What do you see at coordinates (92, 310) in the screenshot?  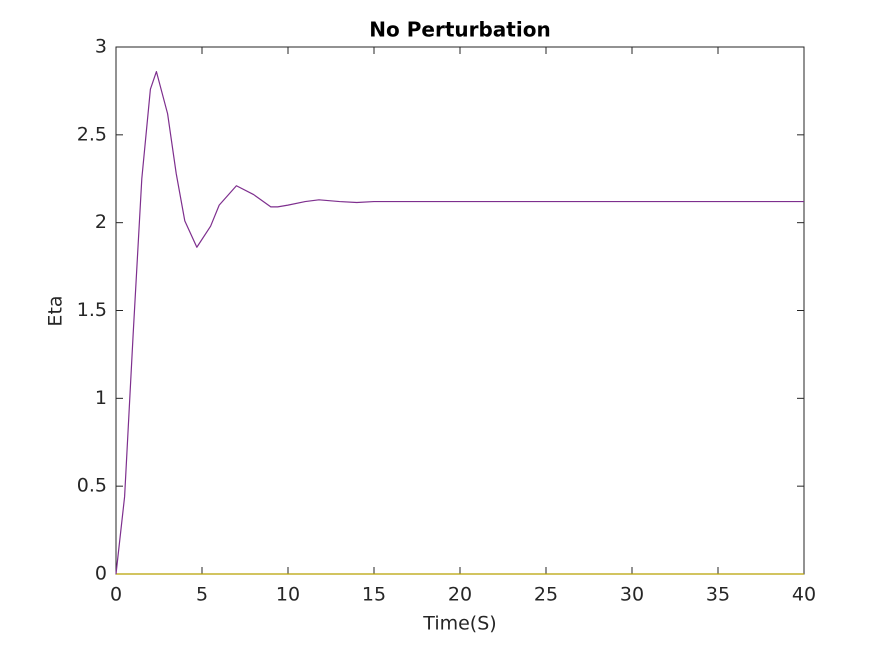 I see `y-tick-label: 1.5` at bounding box center [92, 310].